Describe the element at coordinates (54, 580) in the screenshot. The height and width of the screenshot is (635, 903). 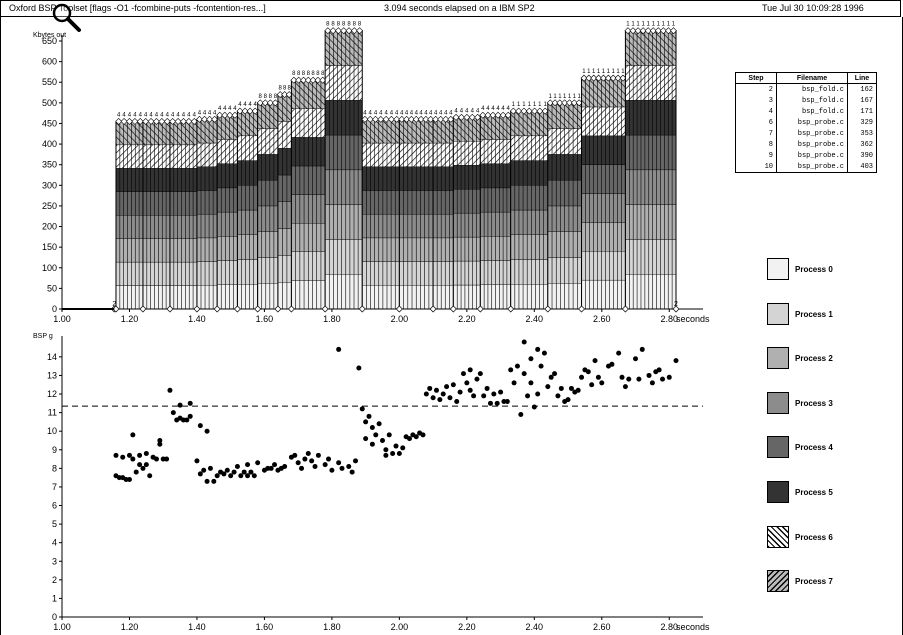
I see `y-tick-label: 2` at that location.